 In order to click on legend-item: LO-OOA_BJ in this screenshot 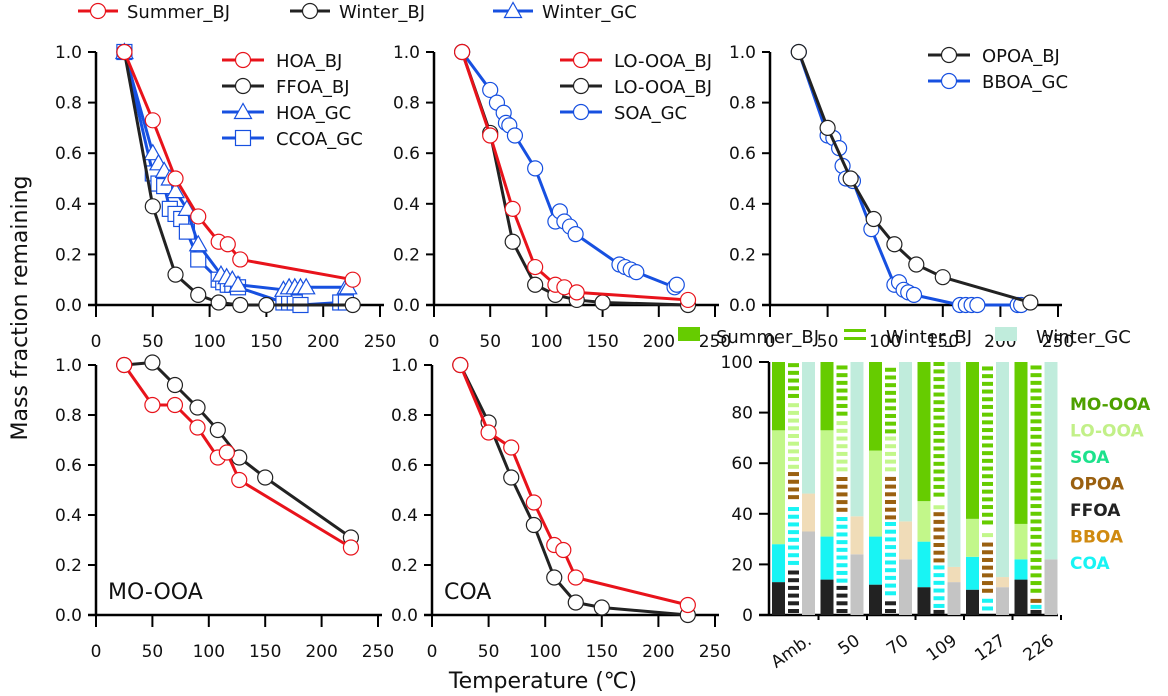, I will do `click(636, 61)`.